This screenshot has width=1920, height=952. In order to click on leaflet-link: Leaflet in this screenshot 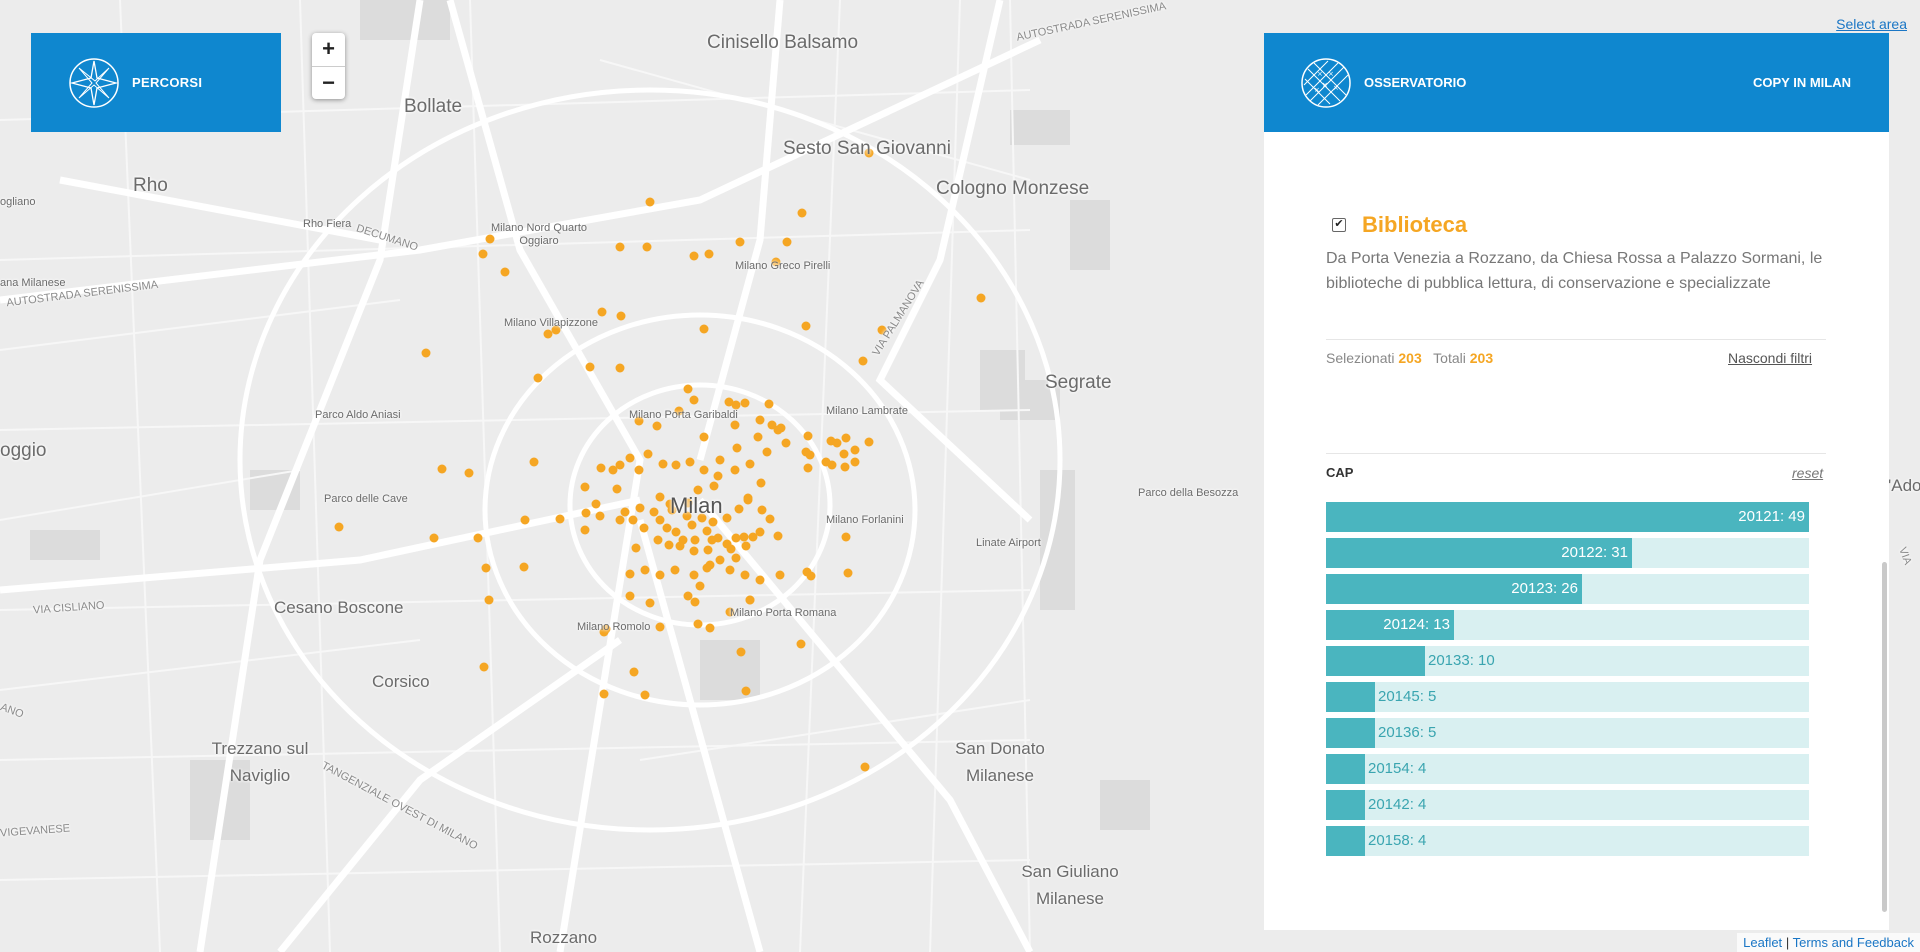, I will do `click(1763, 942)`.